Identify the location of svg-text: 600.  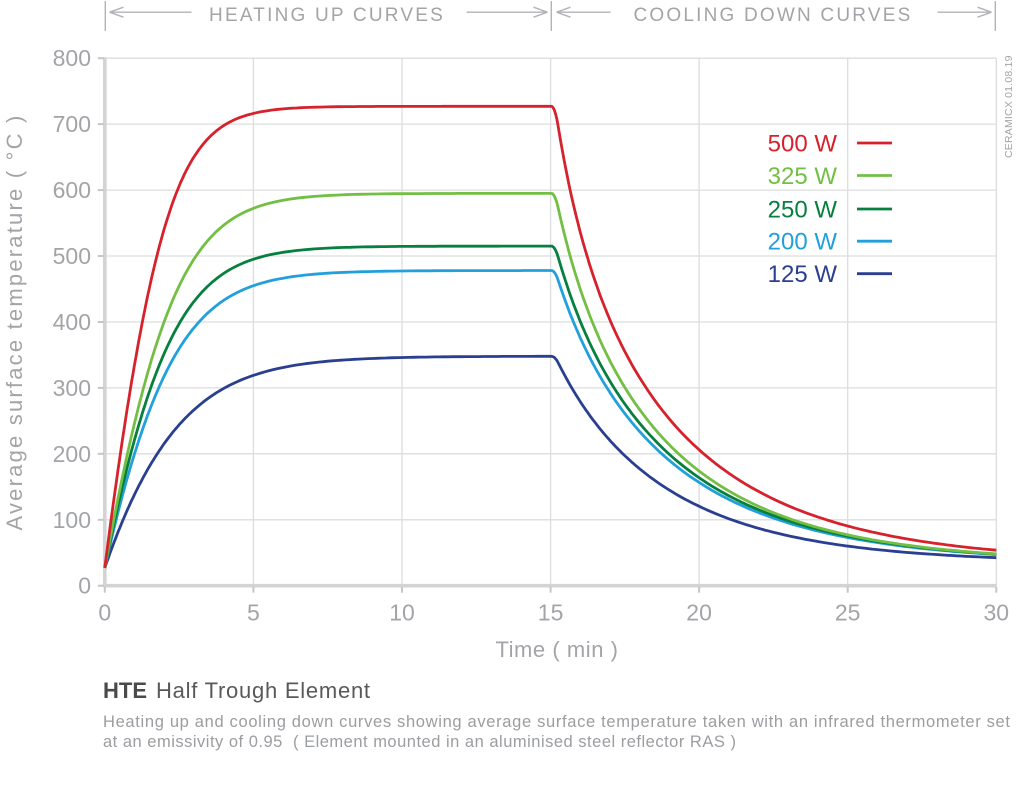
(72, 190).